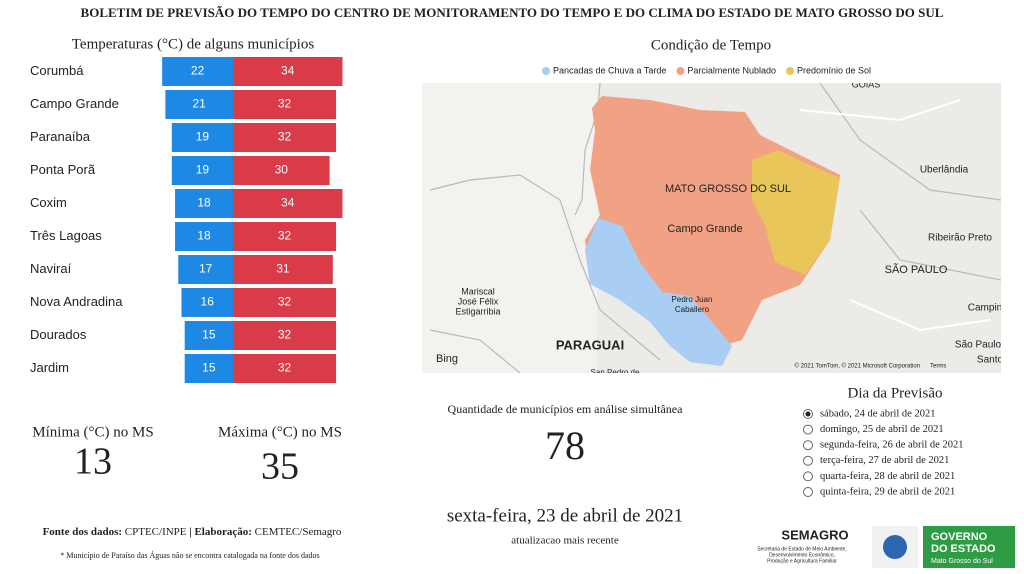  What do you see at coordinates (711, 45) in the screenshot?
I see `map-title: Condição de Tempo` at bounding box center [711, 45].